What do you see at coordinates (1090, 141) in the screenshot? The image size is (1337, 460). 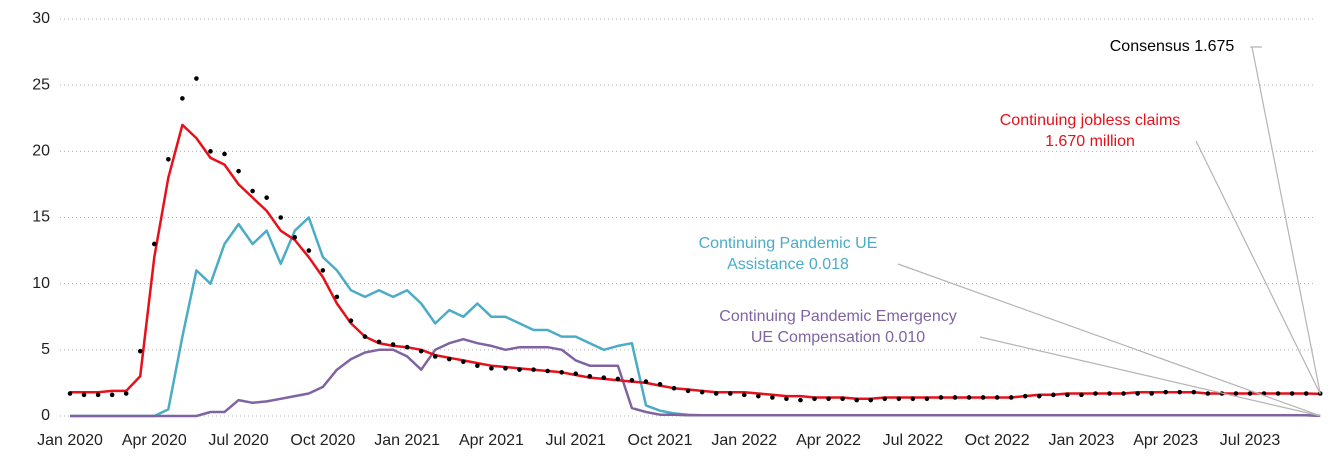 I see `annotation: 1.670 million` at bounding box center [1090, 141].